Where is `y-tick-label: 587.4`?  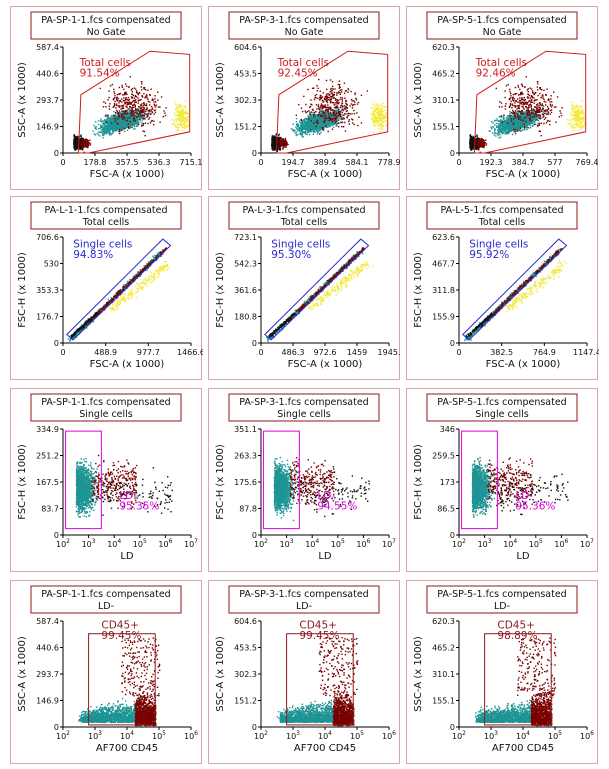
y-tick-label: 587.4 is located at coordinates (47, 47).